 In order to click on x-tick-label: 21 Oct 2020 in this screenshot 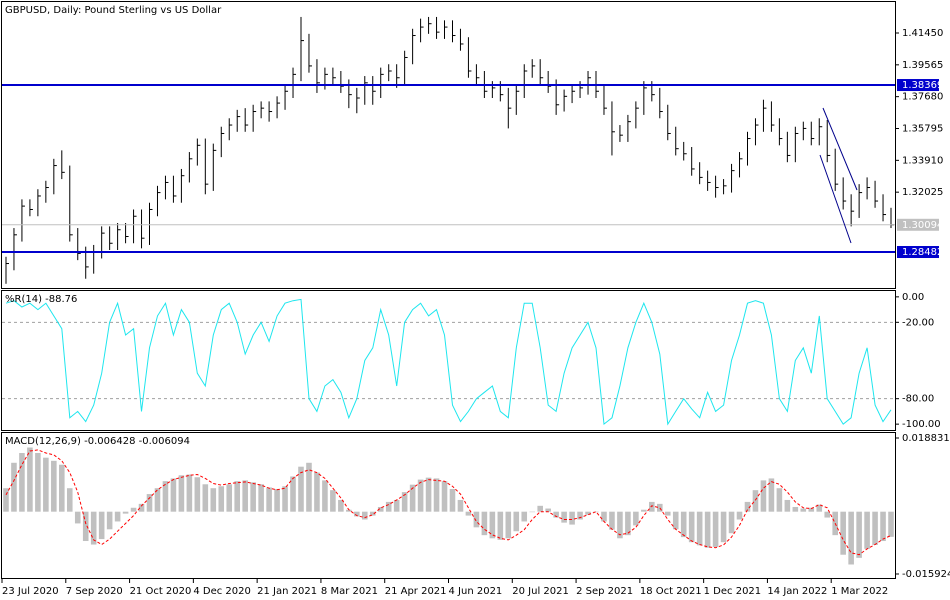, I will do `click(161, 591)`.